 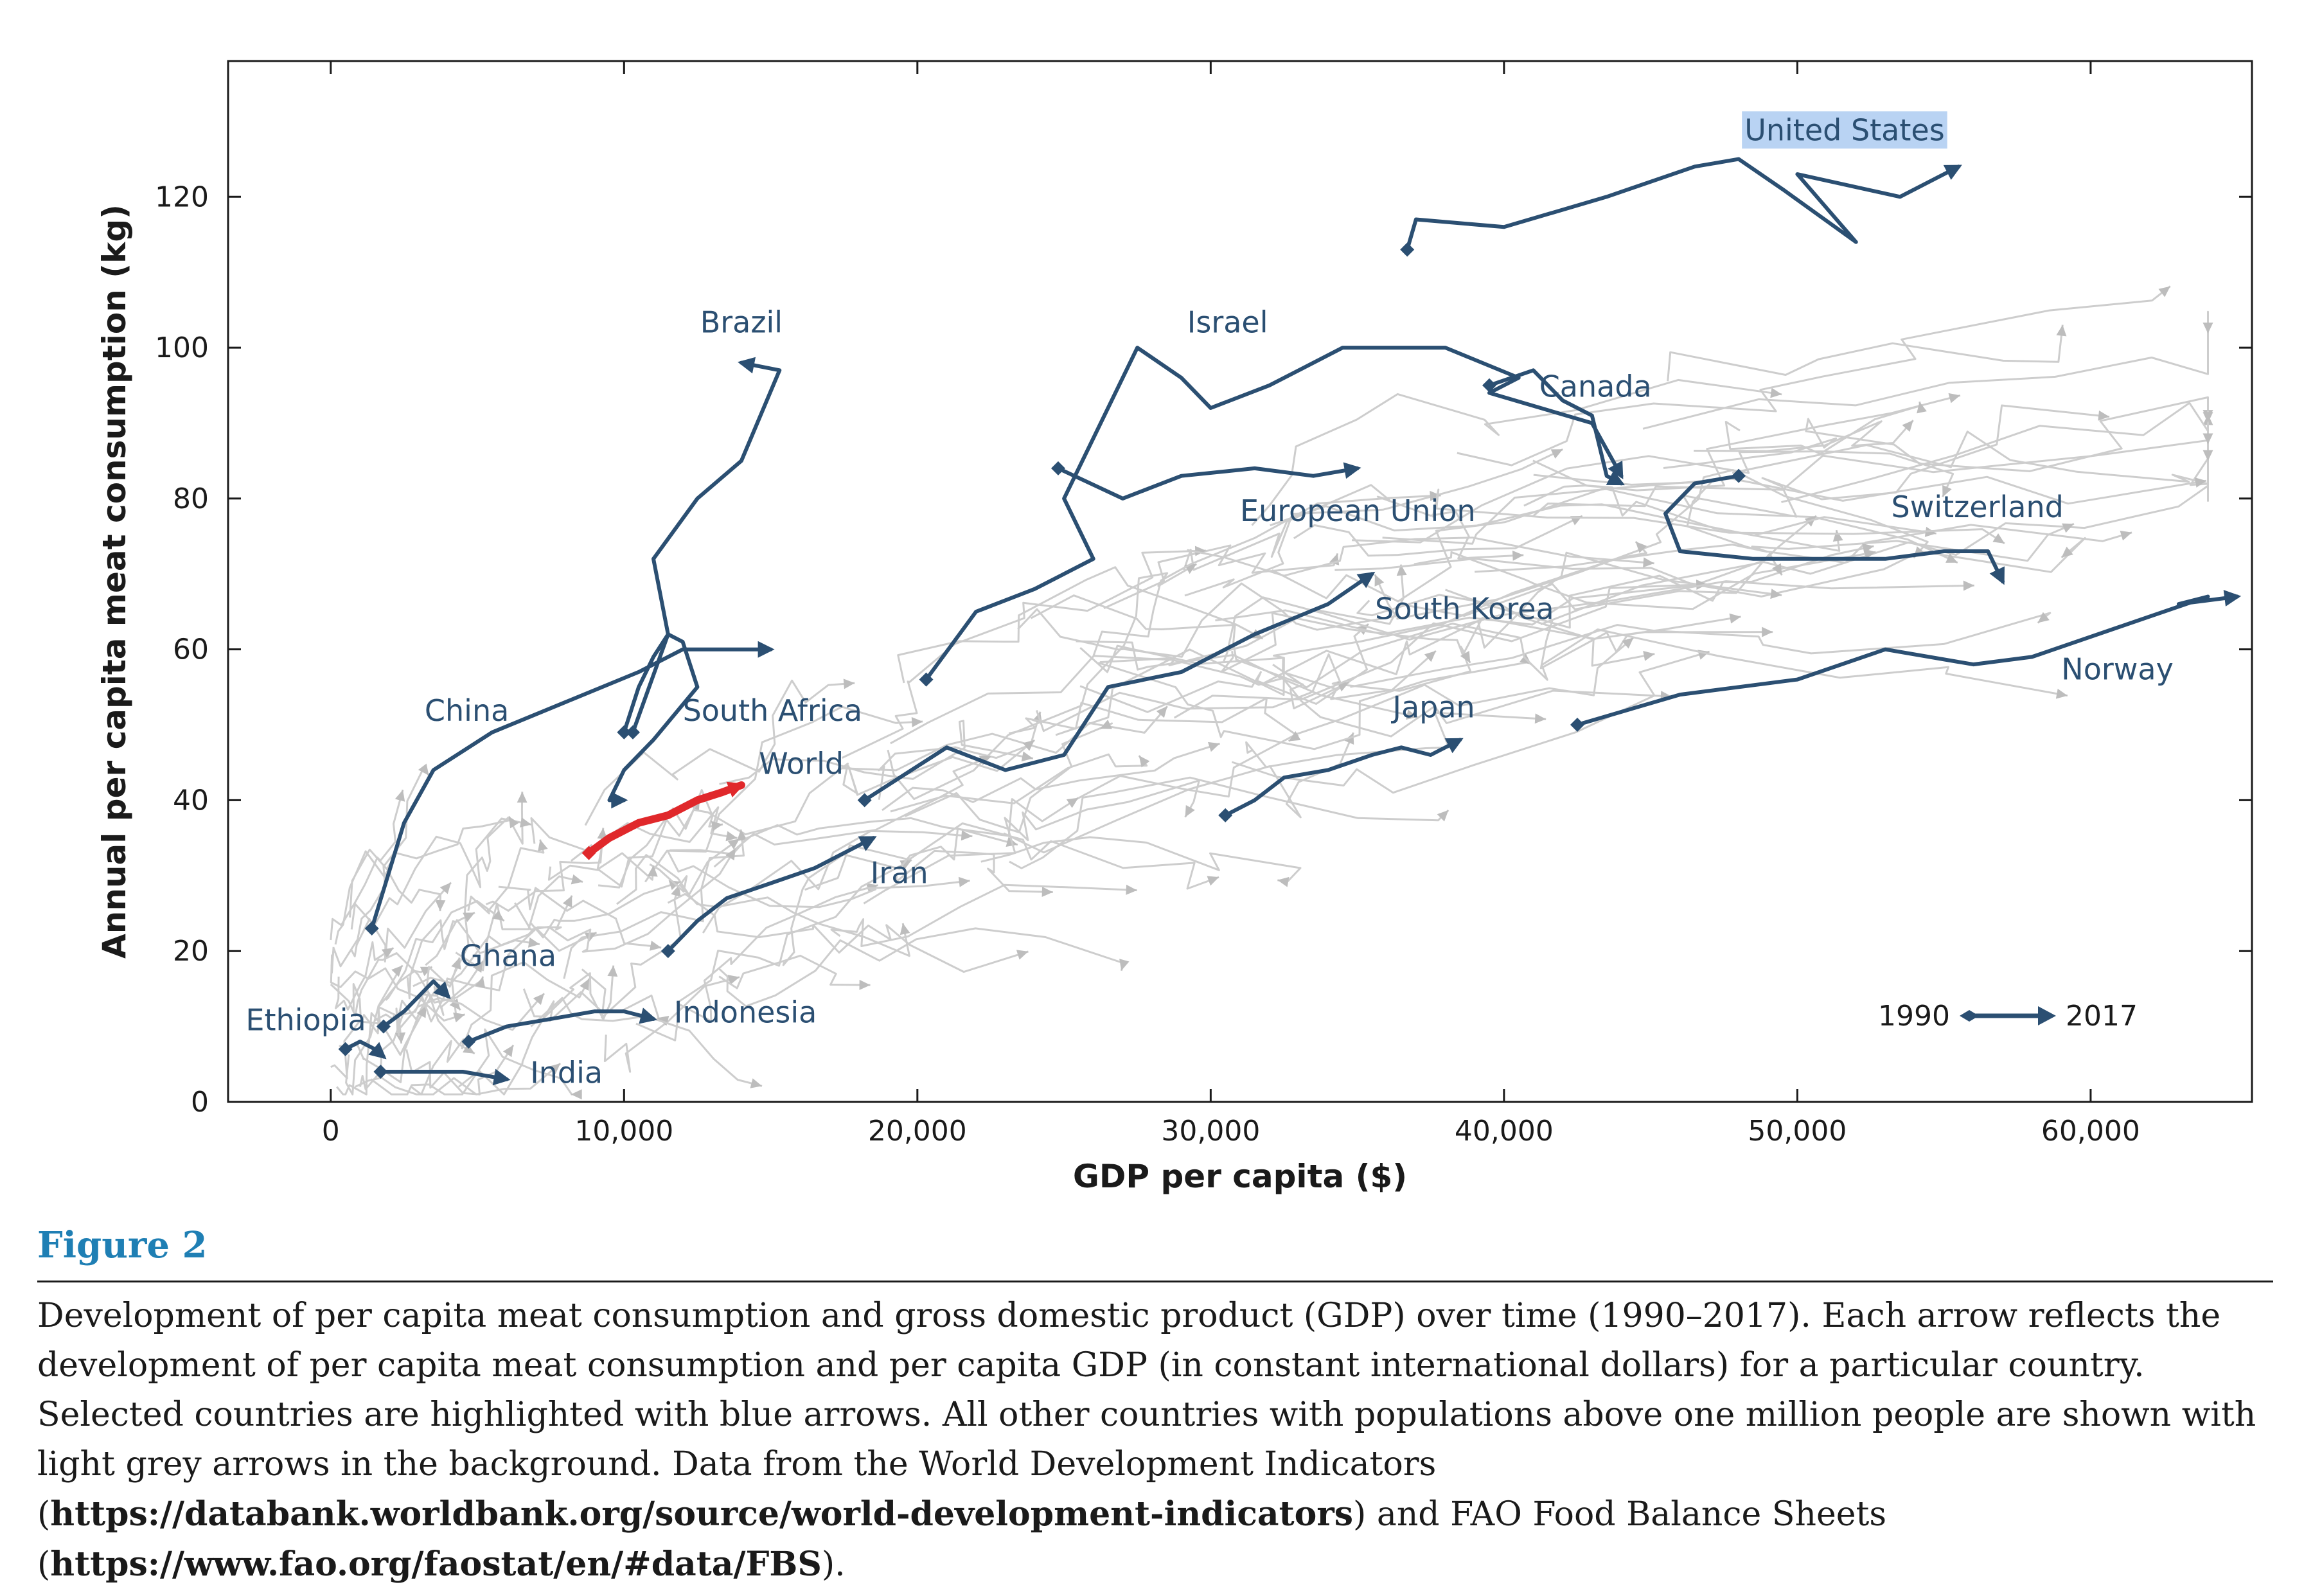 I want to click on series-label-ghana: Ghana, so click(x=508, y=956).